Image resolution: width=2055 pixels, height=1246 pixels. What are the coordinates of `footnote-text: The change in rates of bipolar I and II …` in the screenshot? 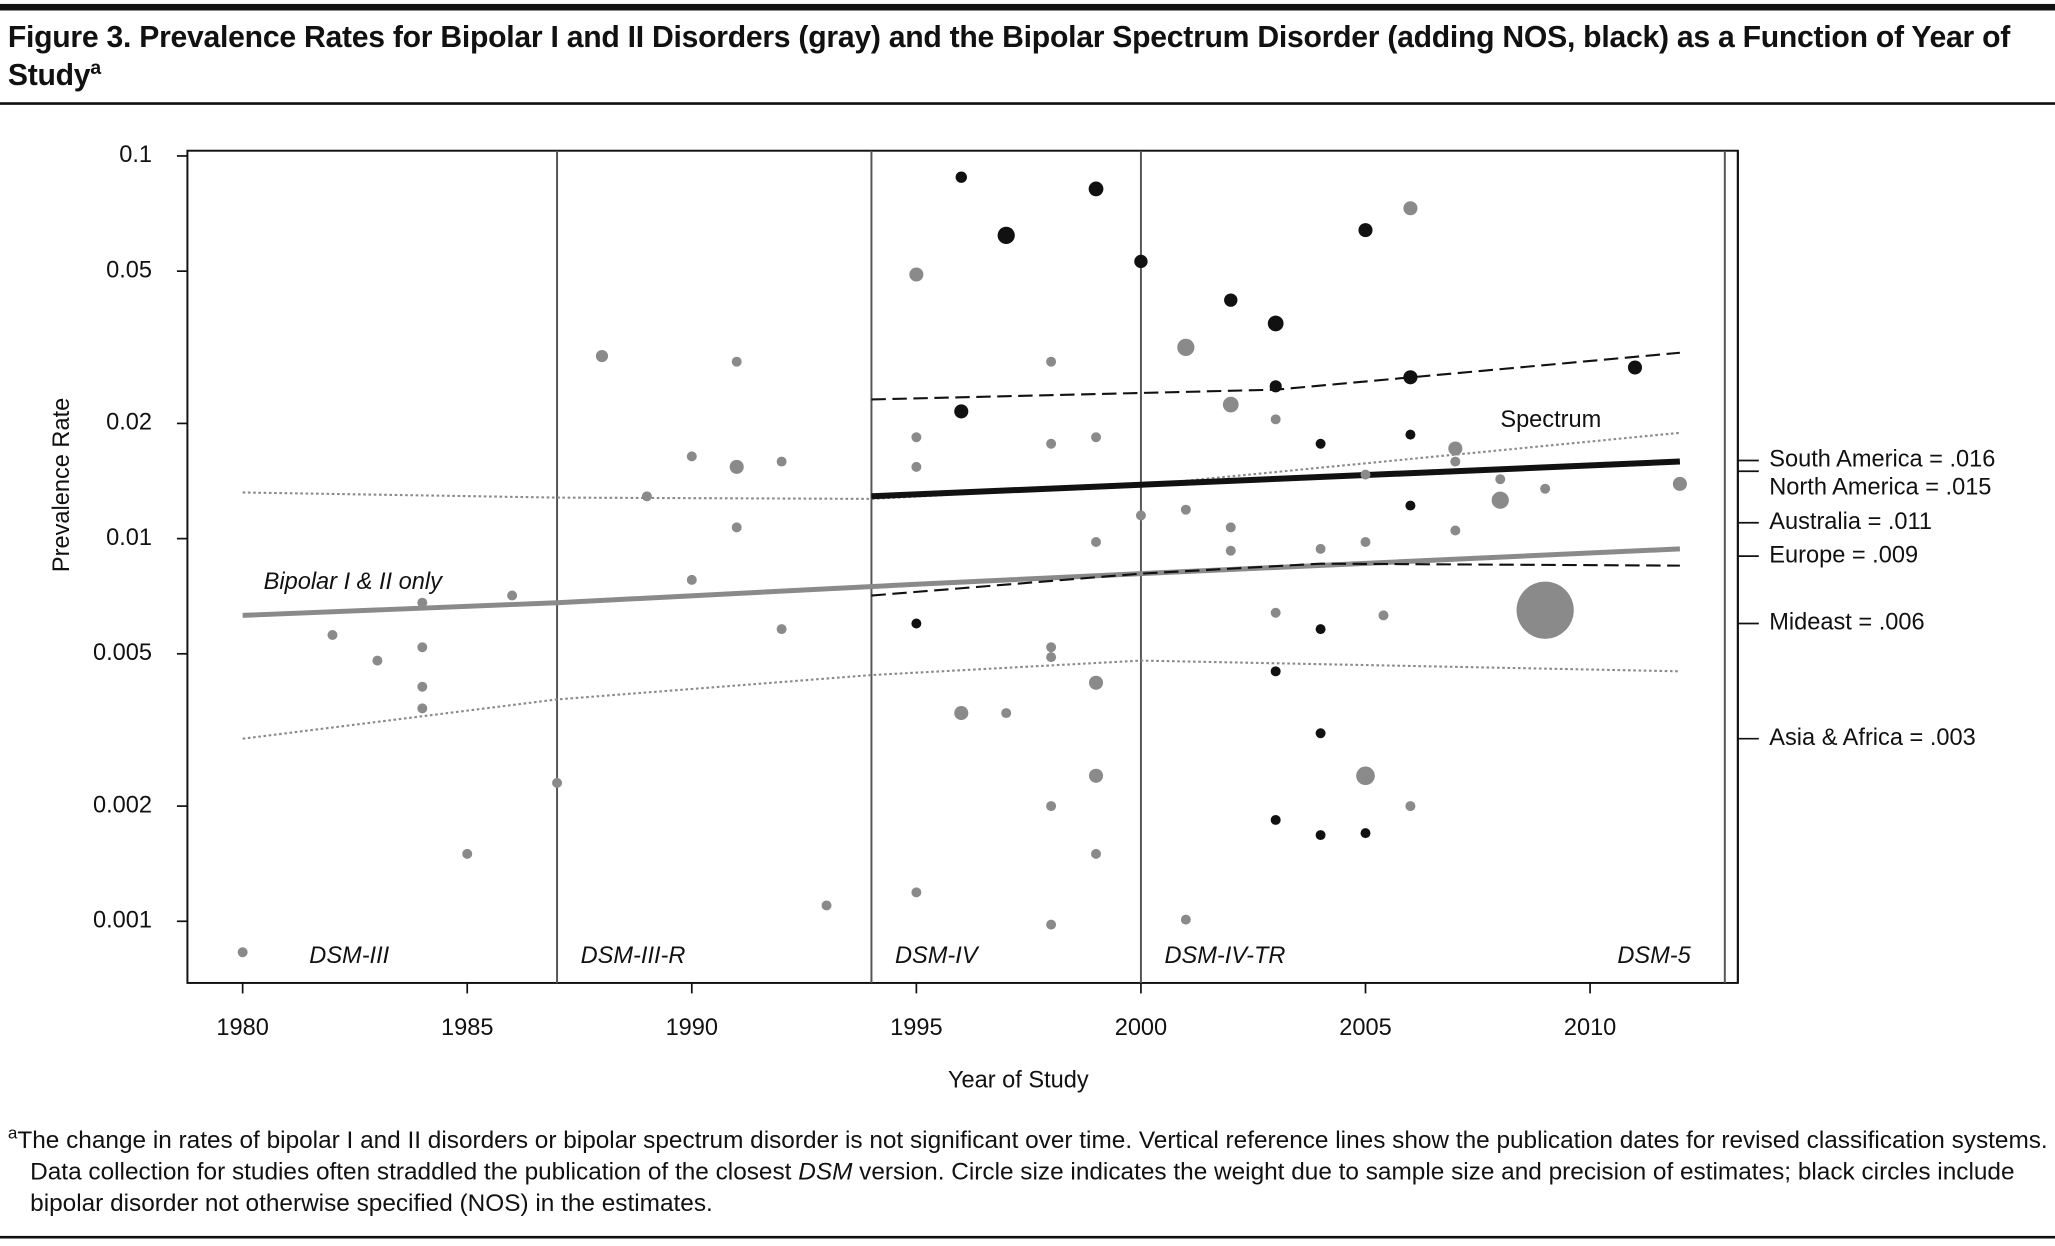 It's located at (1032, 1155).